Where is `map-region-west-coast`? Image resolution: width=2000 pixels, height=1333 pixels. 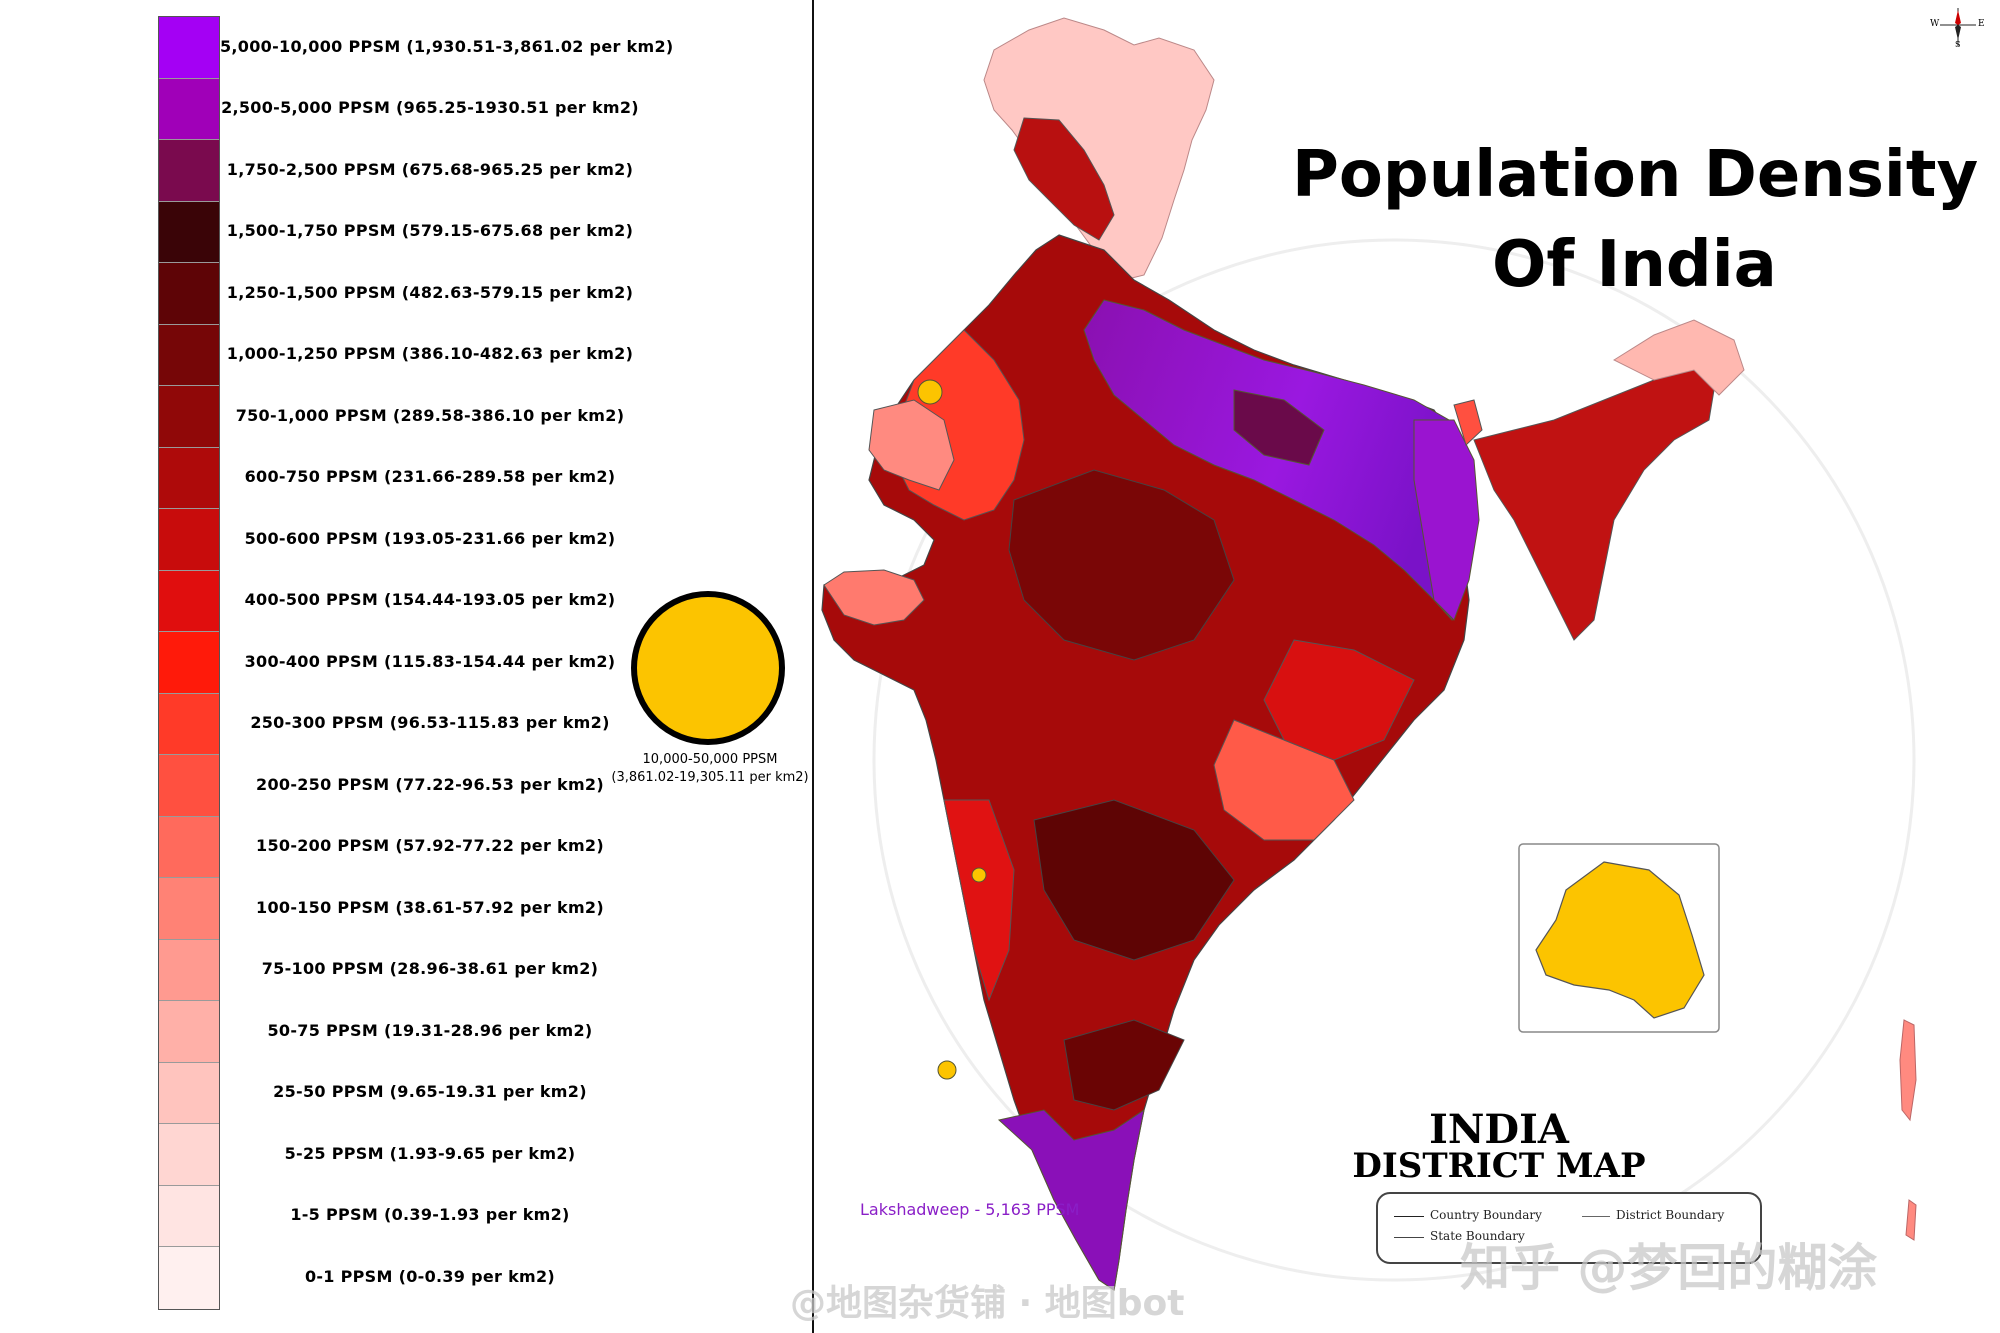 map-region-west-coast is located at coordinates (979, 900).